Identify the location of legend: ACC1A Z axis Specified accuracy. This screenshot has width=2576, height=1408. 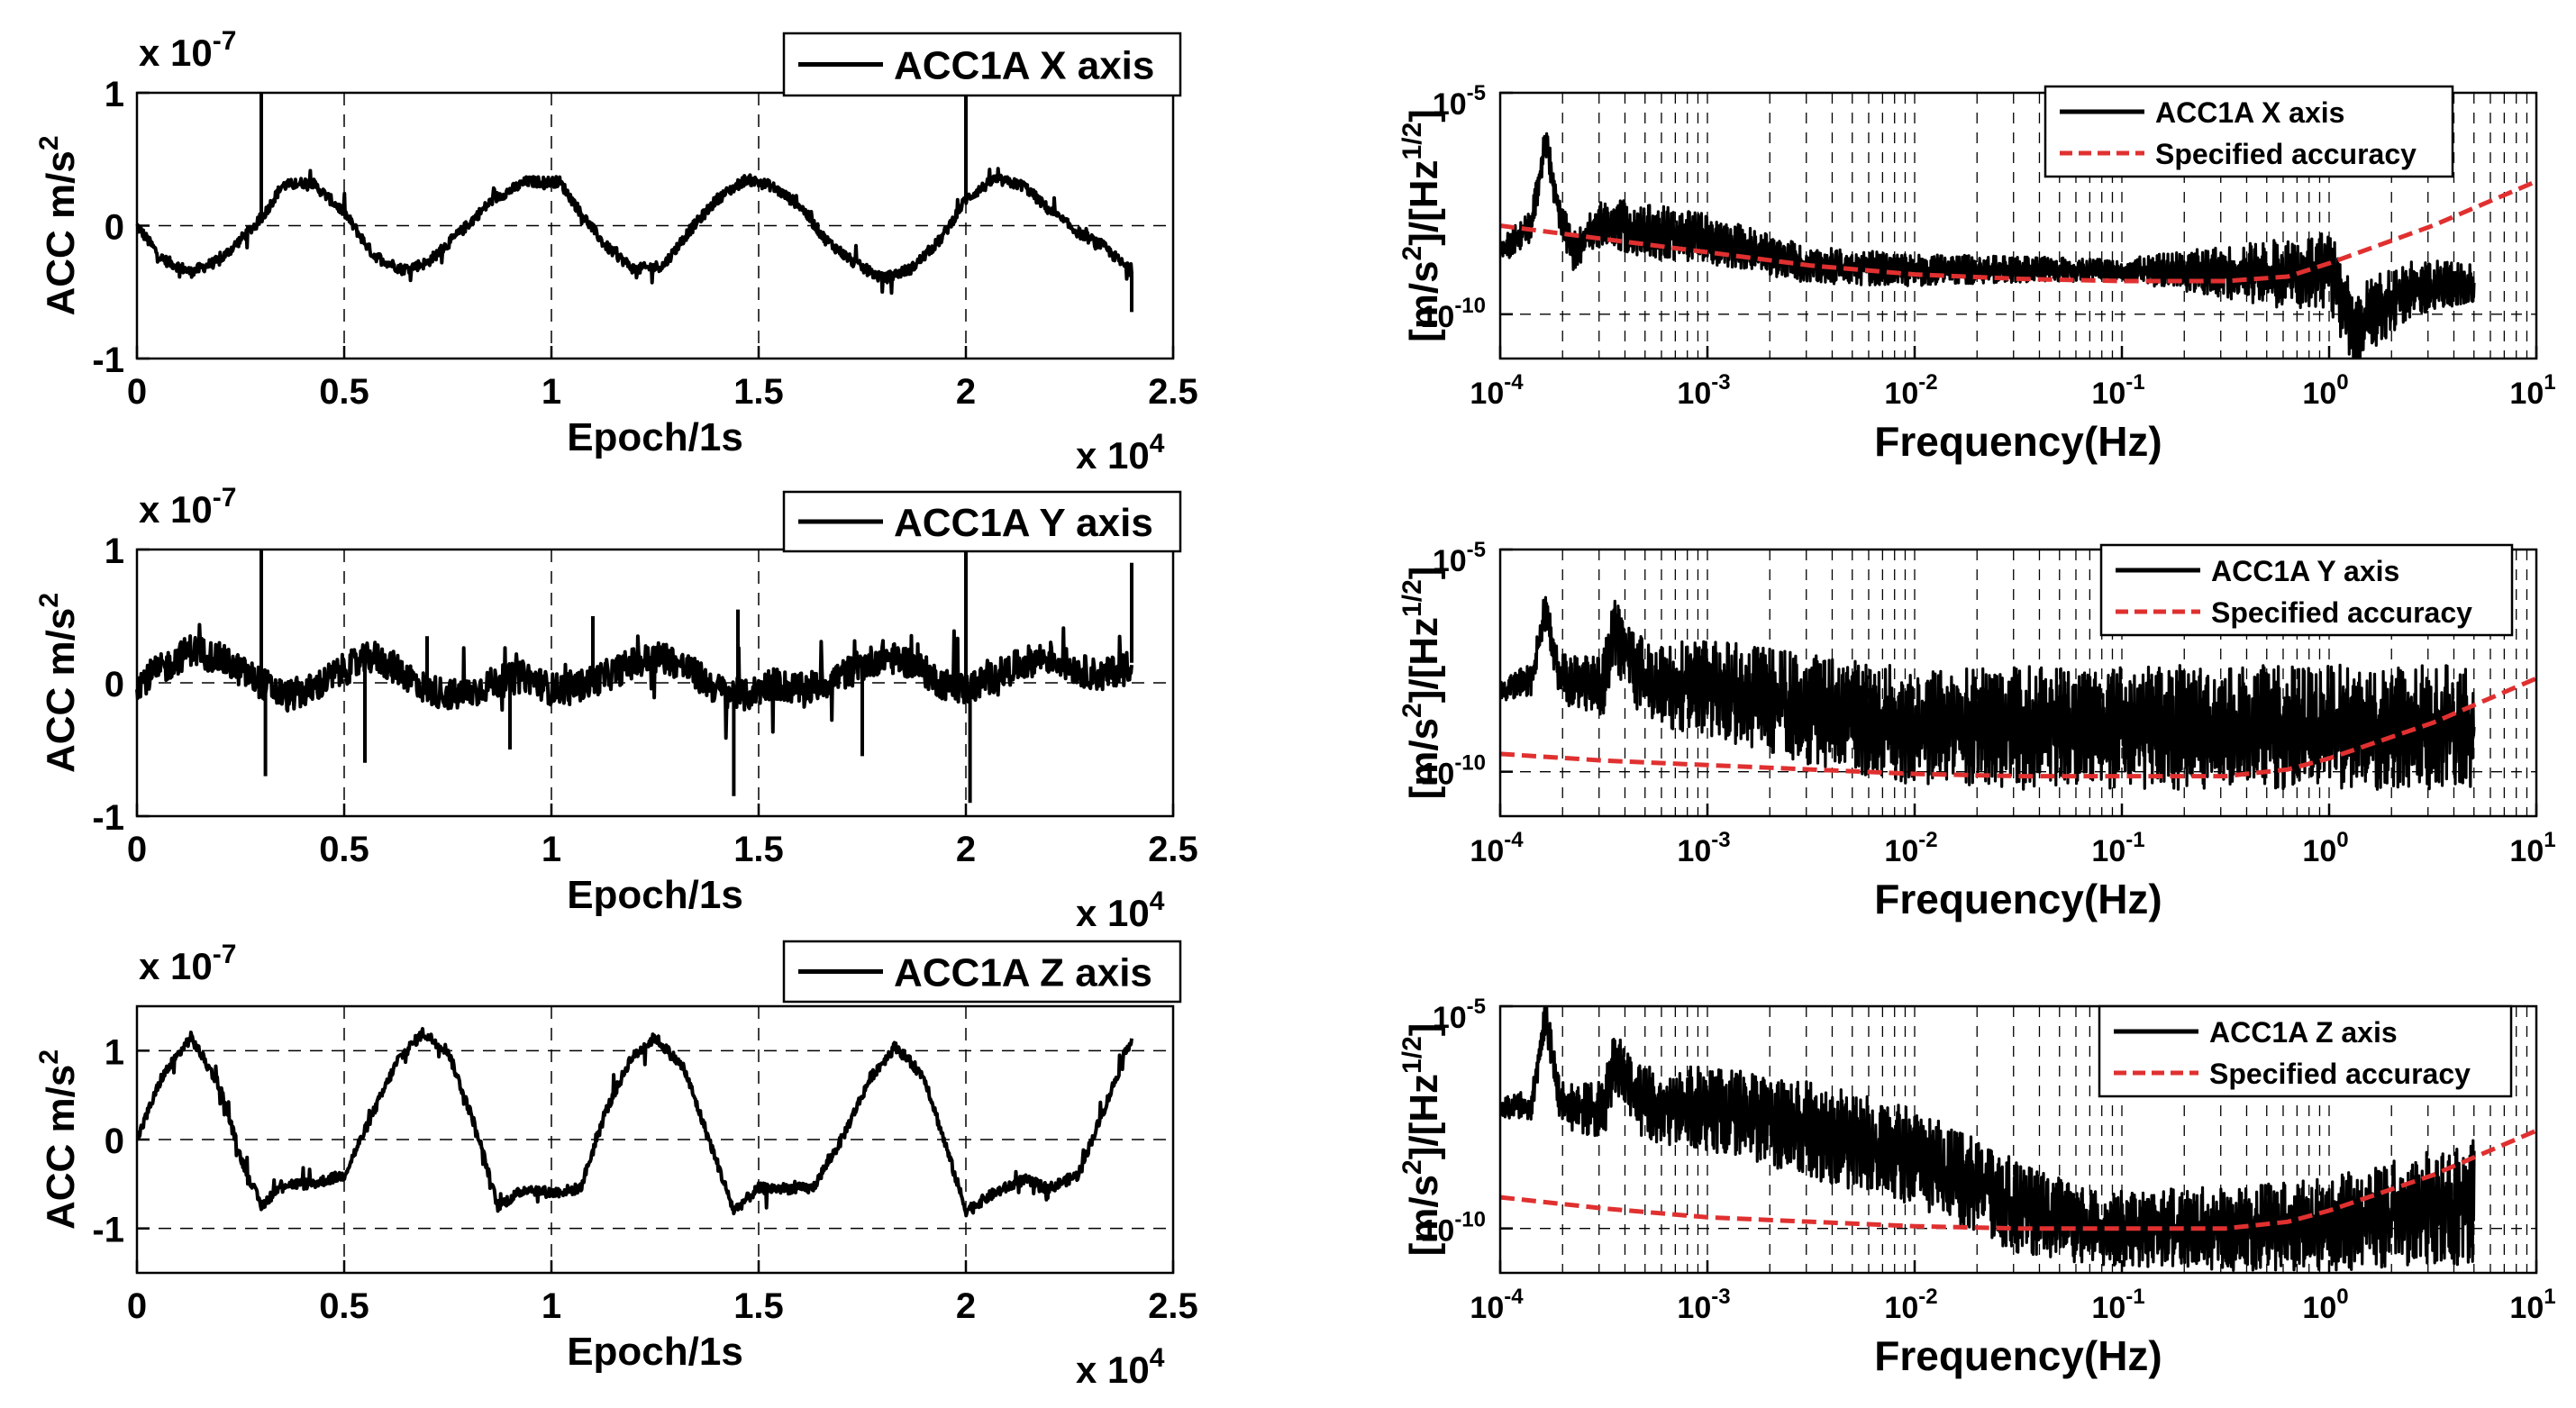
(2305, 1051).